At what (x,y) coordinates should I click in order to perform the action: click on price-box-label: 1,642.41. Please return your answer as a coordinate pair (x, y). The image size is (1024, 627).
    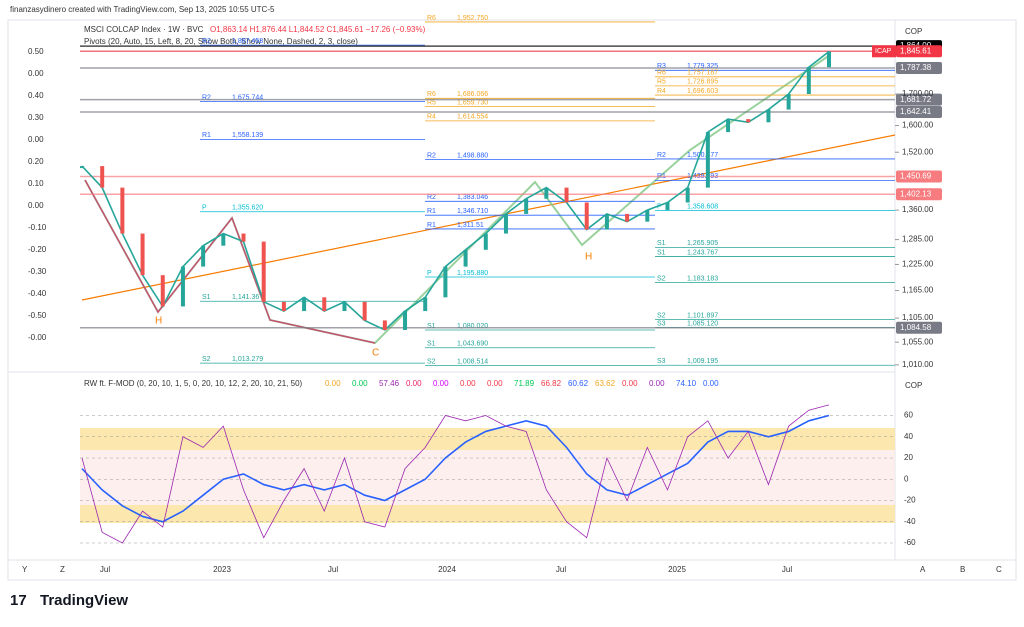
    Looking at the image, I should click on (916, 111).